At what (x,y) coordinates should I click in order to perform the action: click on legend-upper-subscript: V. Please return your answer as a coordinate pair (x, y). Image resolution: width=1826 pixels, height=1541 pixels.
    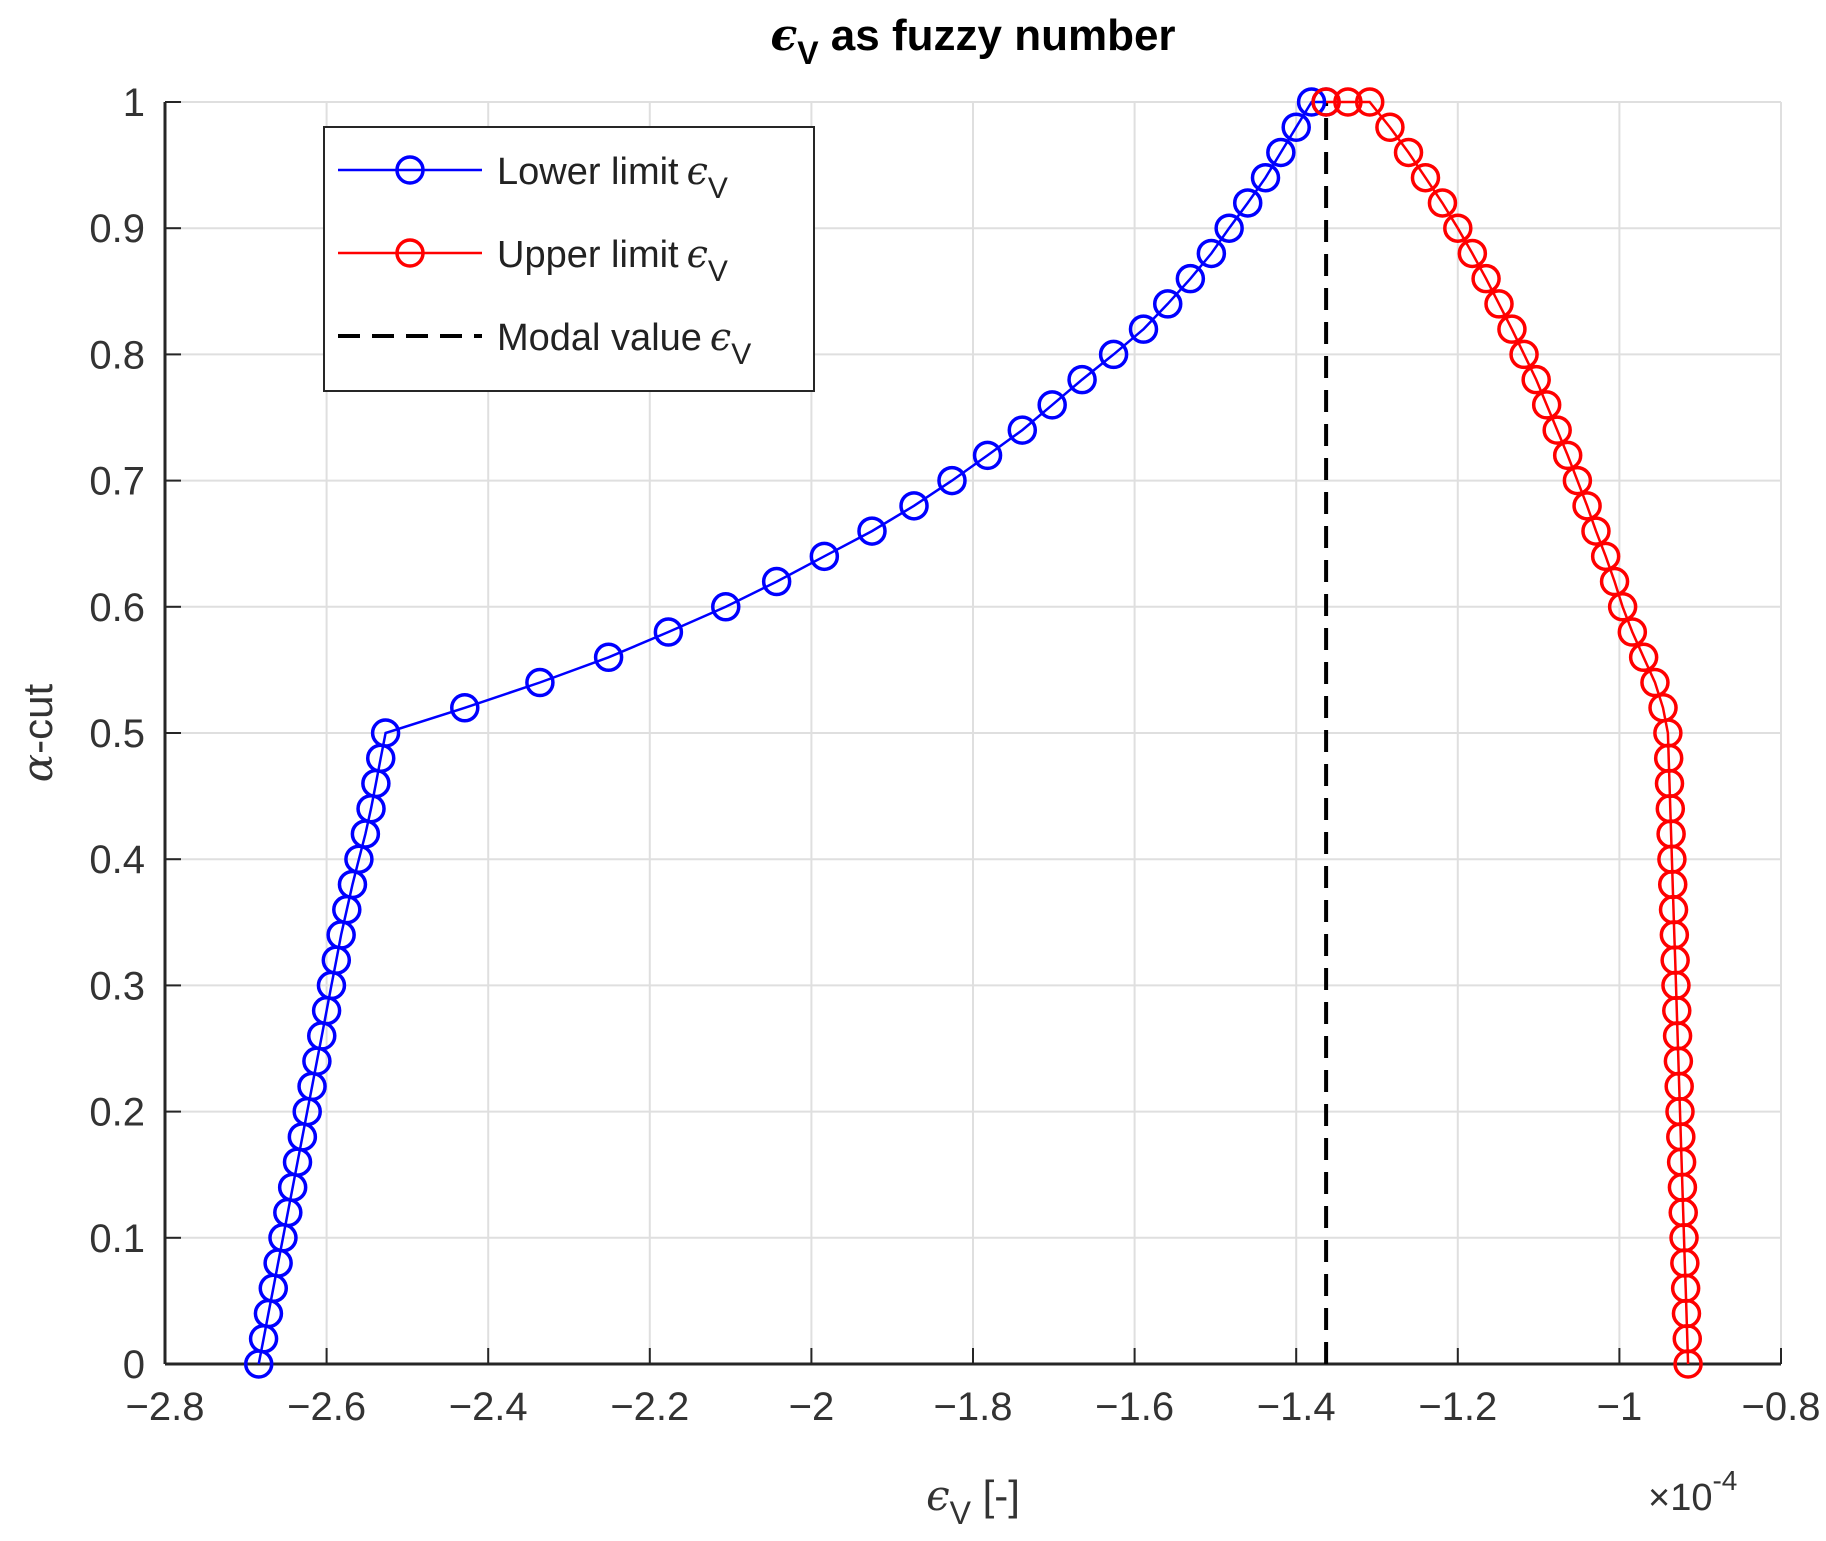
    Looking at the image, I should click on (718, 271).